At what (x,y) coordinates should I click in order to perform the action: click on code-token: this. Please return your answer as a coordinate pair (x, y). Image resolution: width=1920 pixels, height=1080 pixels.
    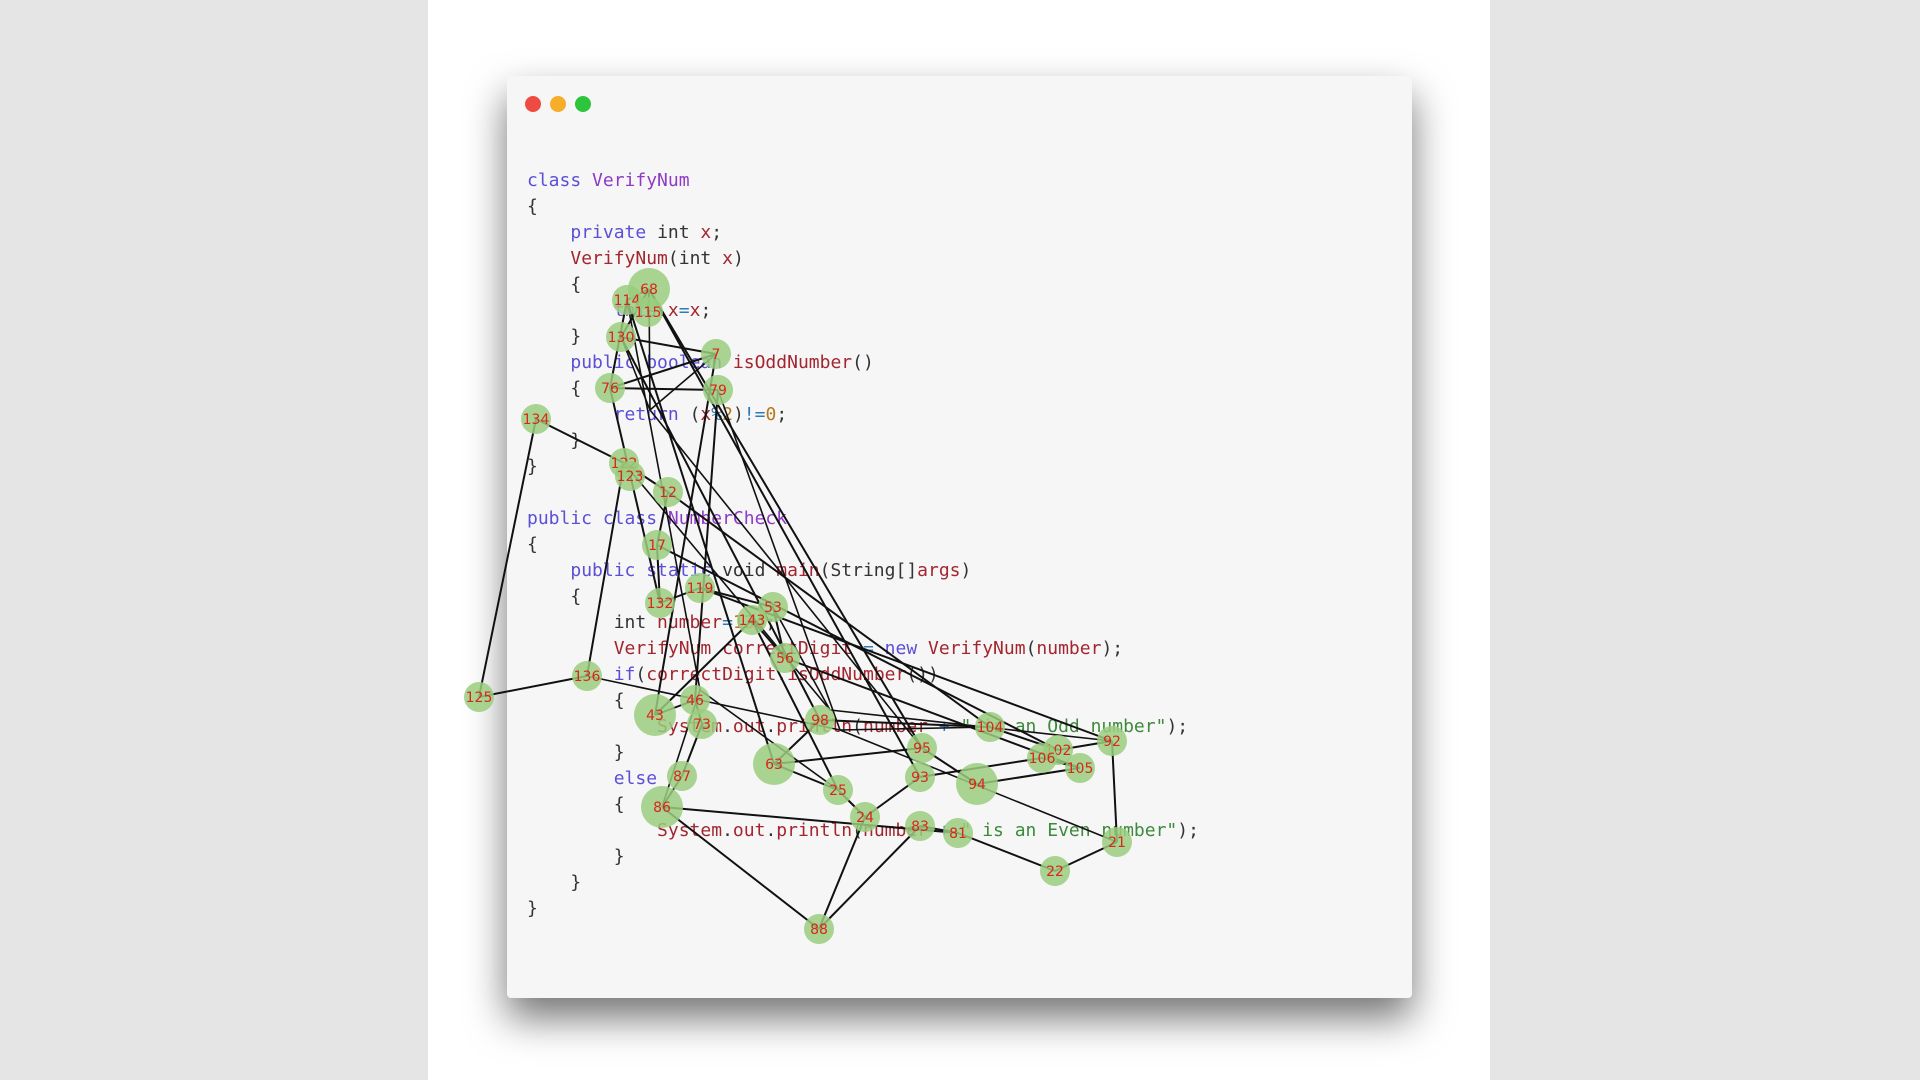
    Looking at the image, I should click on (635, 310).